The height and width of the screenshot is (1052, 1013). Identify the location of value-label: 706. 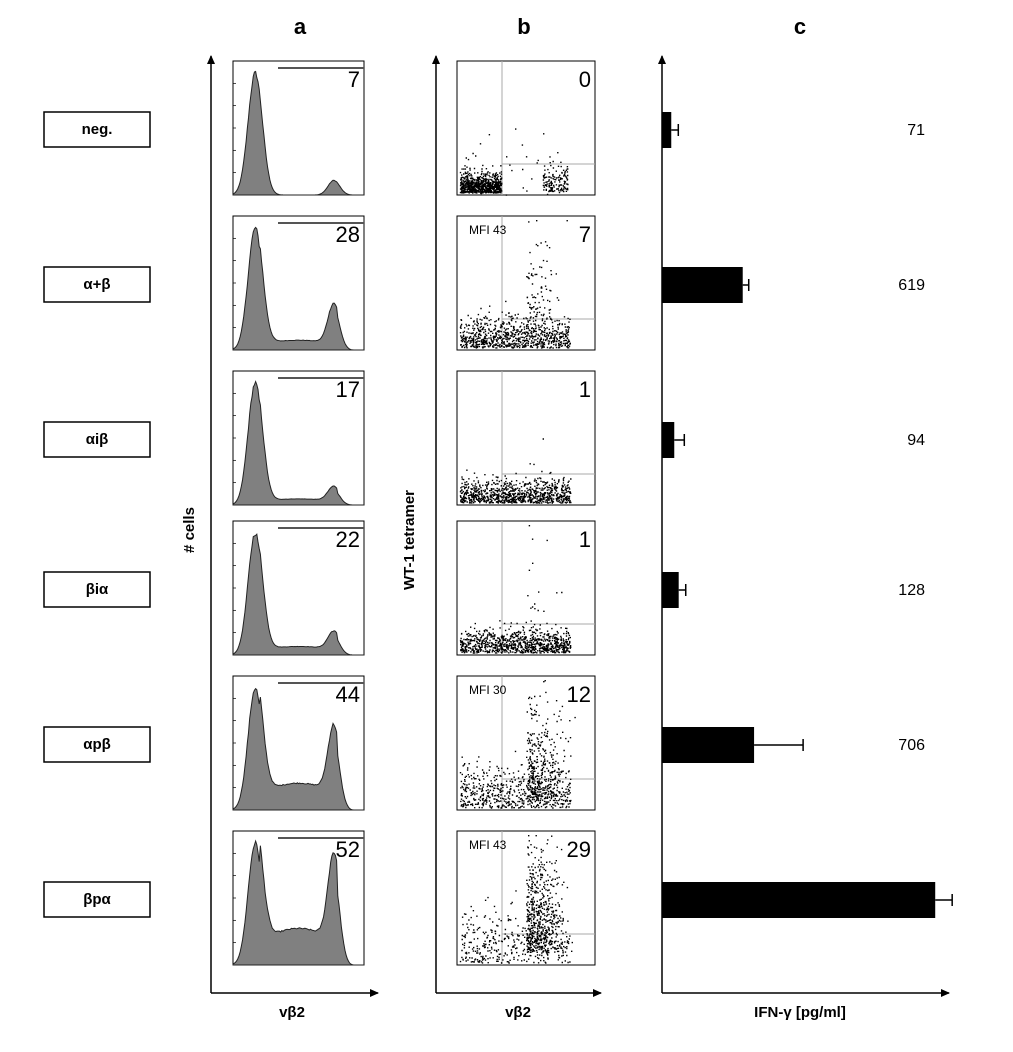
(911, 745).